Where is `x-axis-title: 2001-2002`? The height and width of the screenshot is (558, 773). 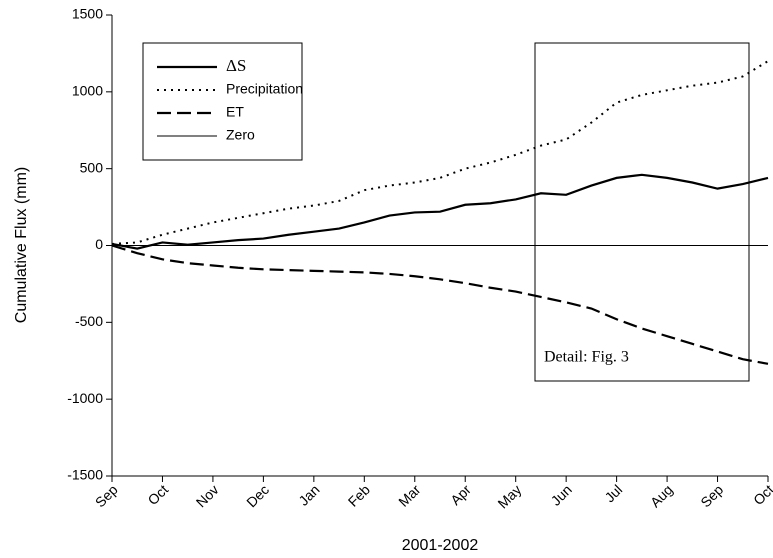 x-axis-title: 2001-2002 is located at coordinates (440, 545).